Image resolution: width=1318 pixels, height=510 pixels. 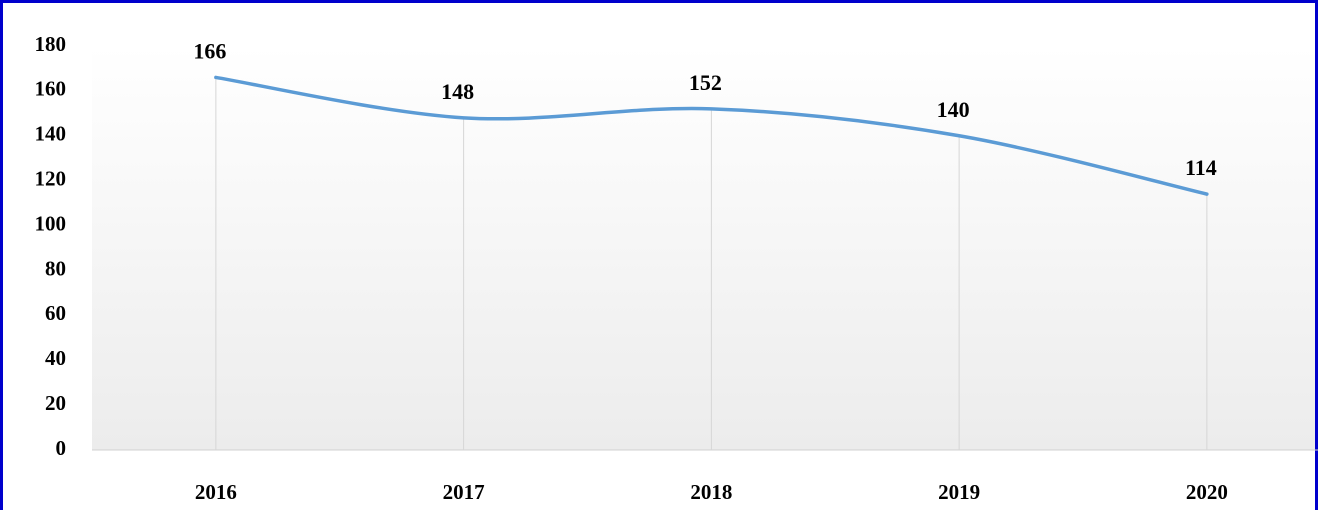 I want to click on y-tick-label: 140, so click(x=51, y=134).